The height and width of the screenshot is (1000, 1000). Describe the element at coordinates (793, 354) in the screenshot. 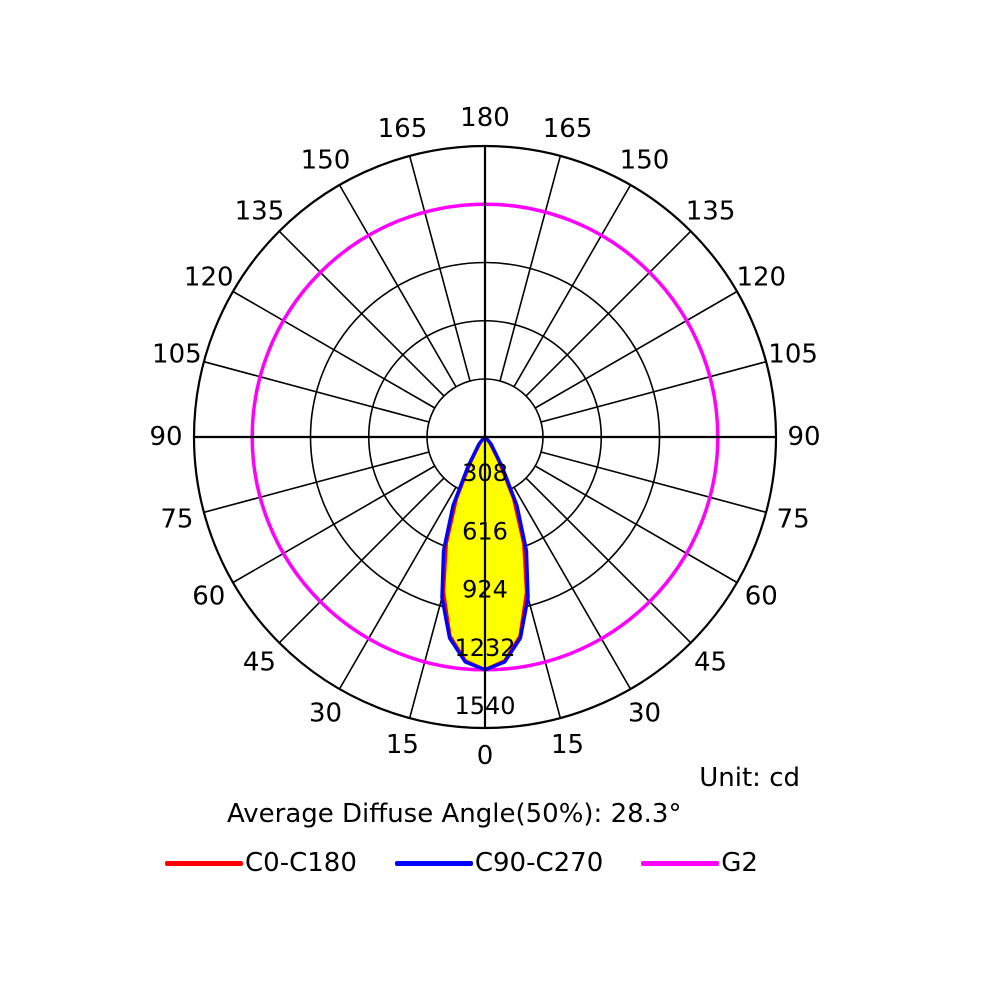

I see `angle-label-right-105: 105` at that location.